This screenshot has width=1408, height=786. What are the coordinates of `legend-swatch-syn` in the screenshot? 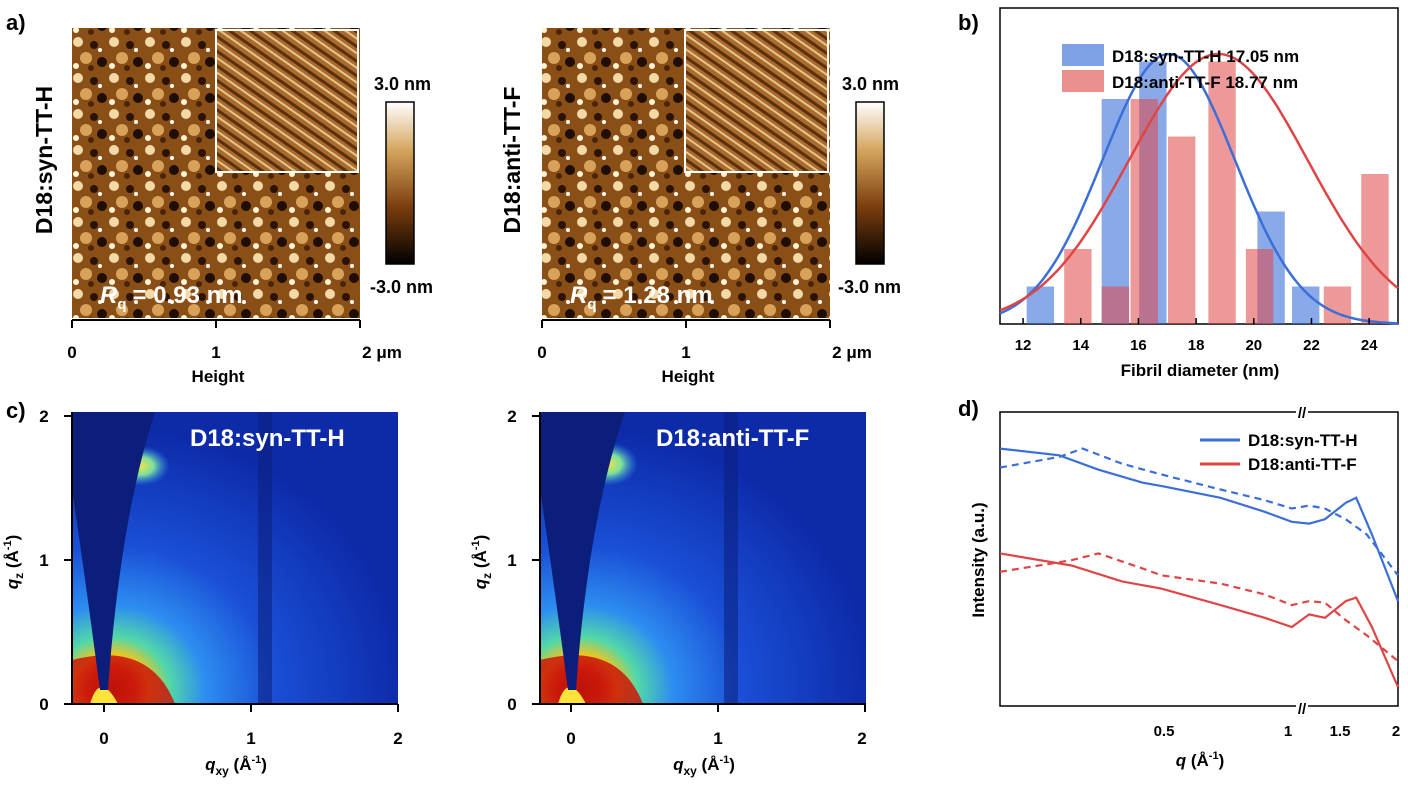 It's located at (1083, 55).